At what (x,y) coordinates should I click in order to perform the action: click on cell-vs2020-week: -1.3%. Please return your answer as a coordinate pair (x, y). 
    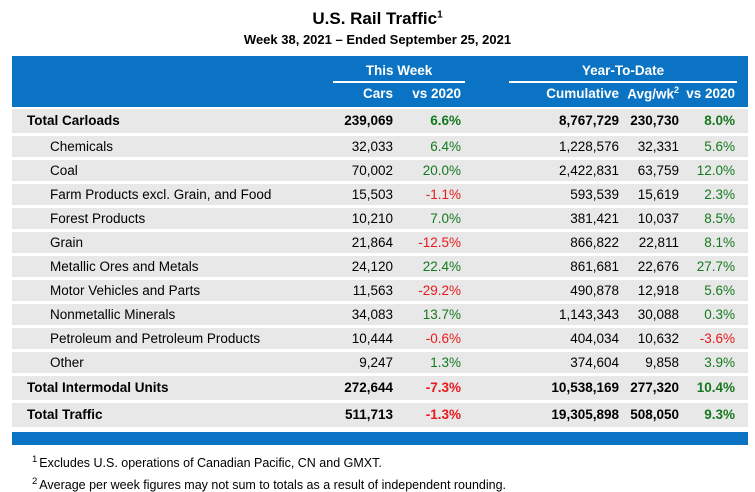
    Looking at the image, I should click on (434, 415).